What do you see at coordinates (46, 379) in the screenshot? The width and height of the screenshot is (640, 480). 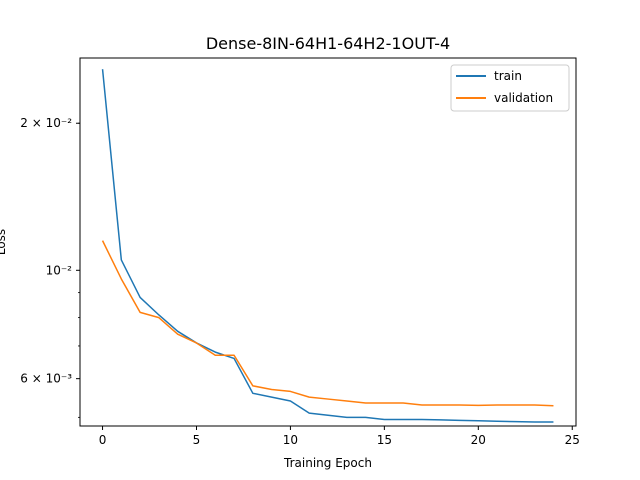 I see `y-tick-label-2: 6 × 10⁻³` at bounding box center [46, 379].